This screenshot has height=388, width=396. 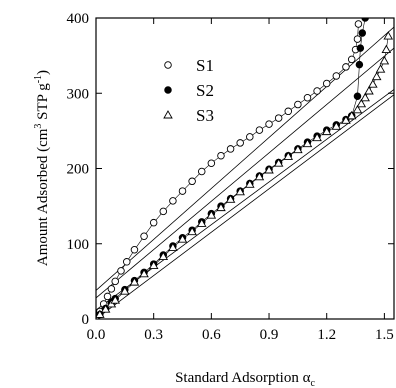 I want to click on x-tick-label: 0.6, so click(x=211, y=335).